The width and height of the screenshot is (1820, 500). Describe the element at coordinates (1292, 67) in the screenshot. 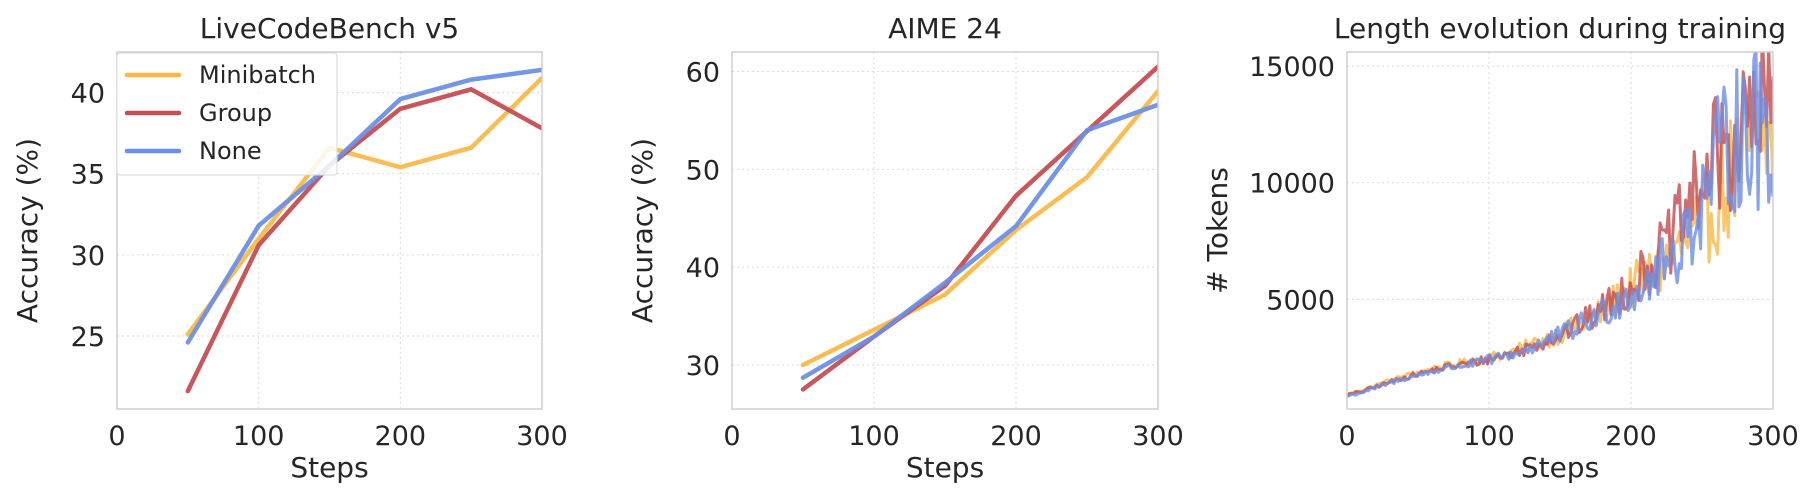

I see `y-tick-label: 15000` at that location.